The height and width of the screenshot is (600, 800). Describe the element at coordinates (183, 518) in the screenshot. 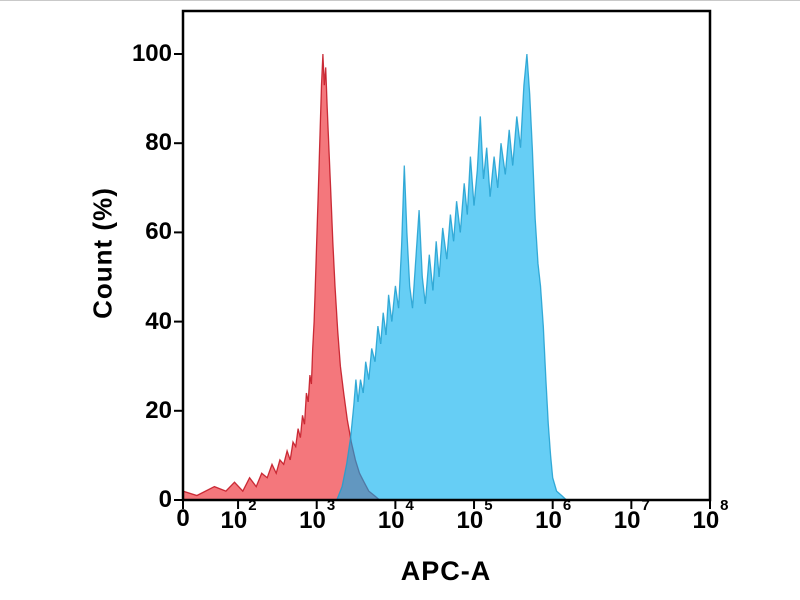

I see `x-tick-label: 0` at that location.